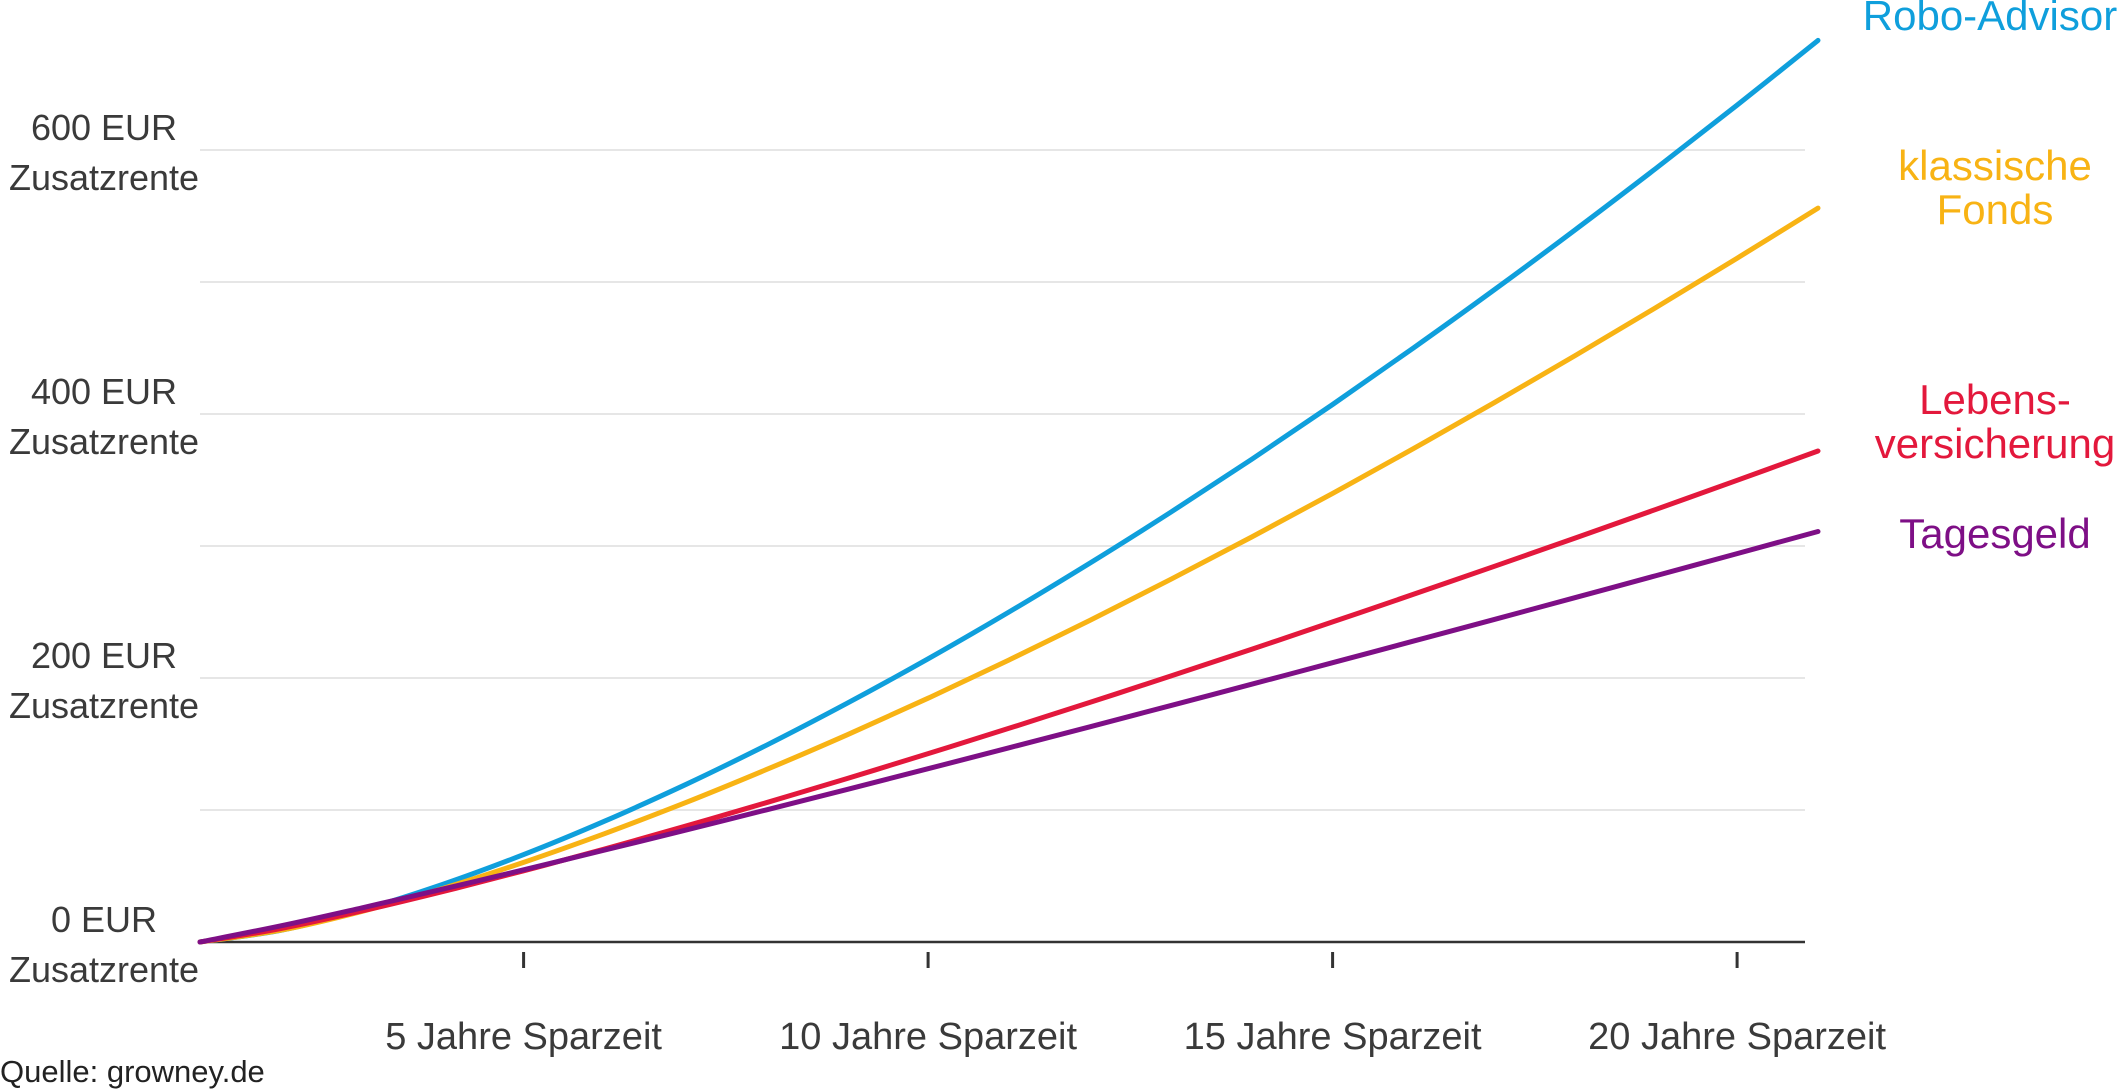 This screenshot has height=1089, width=2127. What do you see at coordinates (1995, 443) in the screenshot?
I see `series-label-line: versicherung` at bounding box center [1995, 443].